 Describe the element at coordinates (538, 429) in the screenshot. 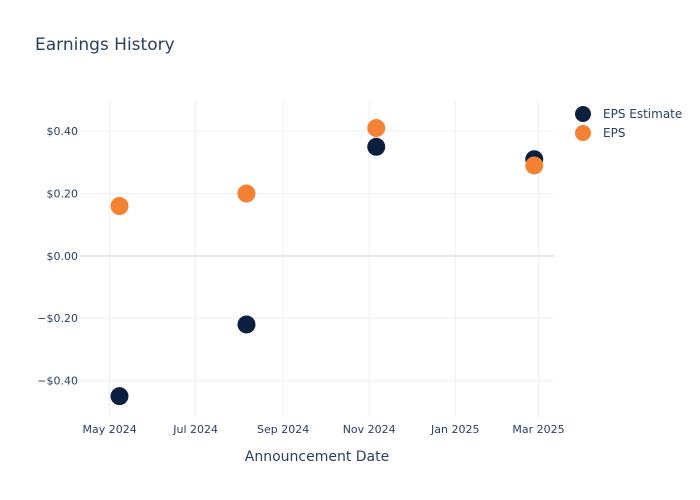

I see `x-tick-label: Mar 2025` at that location.